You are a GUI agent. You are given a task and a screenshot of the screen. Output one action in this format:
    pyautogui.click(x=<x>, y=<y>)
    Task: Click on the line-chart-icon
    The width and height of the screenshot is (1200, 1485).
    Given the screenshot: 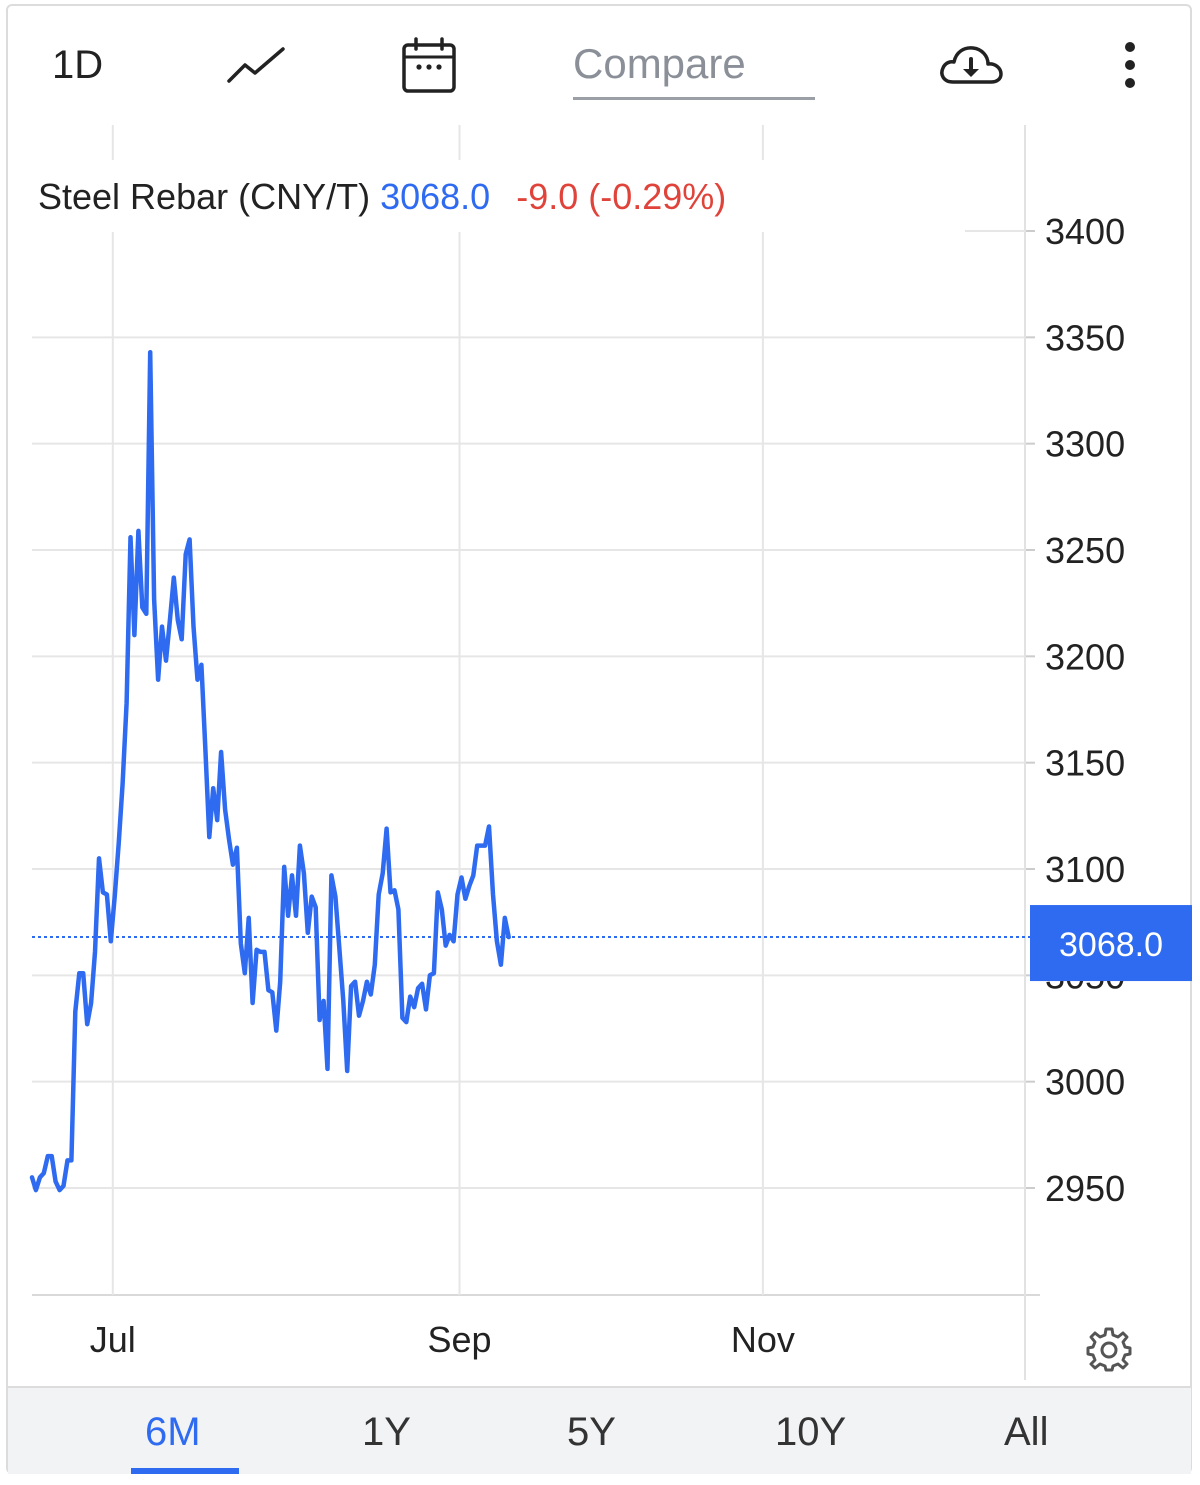 What is the action you would take?
    pyautogui.click(x=256, y=65)
    